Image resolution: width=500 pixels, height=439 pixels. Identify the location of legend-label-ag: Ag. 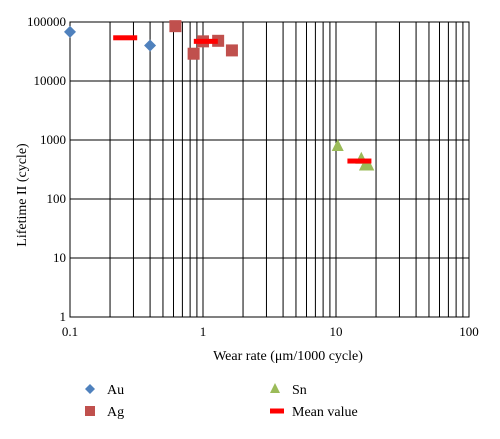
(115, 412).